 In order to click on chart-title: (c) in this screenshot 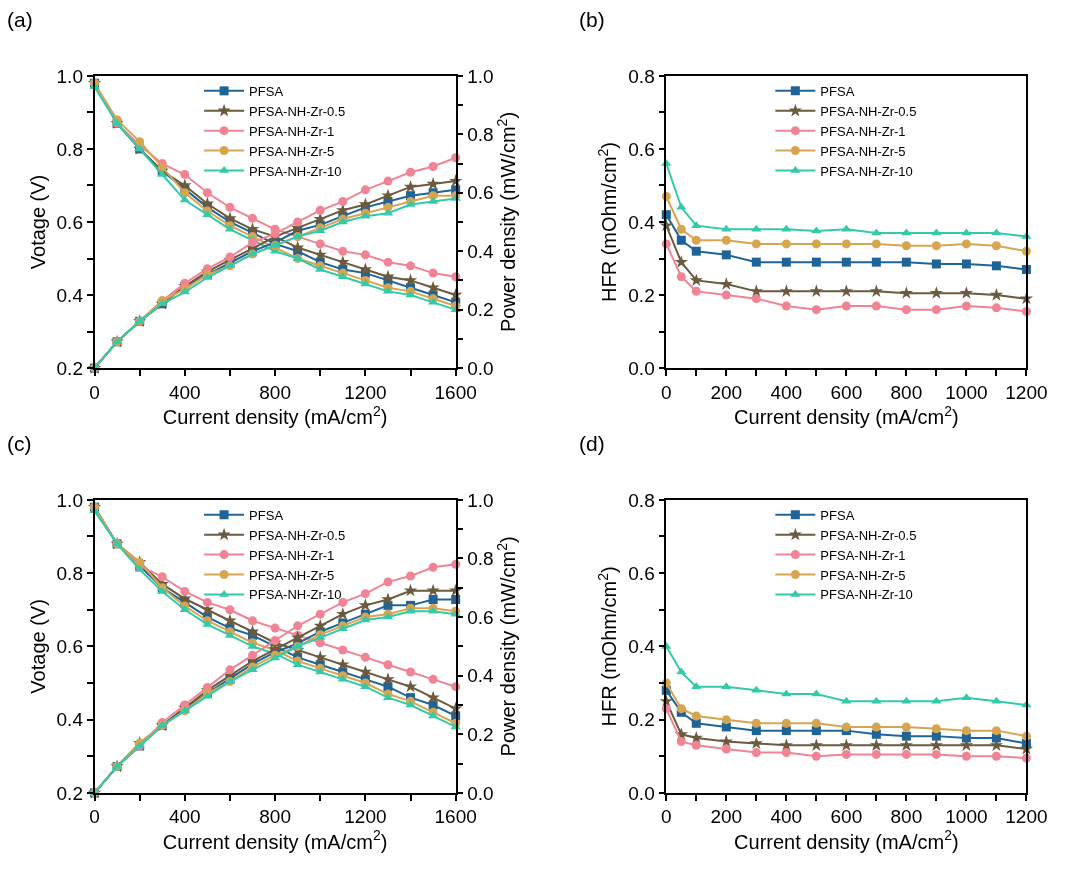, I will do `click(19, 443)`.